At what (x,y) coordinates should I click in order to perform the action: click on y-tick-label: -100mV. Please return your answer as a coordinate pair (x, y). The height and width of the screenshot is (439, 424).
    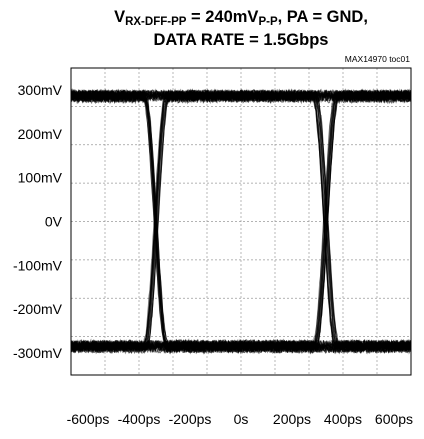
    Looking at the image, I should click on (38, 265).